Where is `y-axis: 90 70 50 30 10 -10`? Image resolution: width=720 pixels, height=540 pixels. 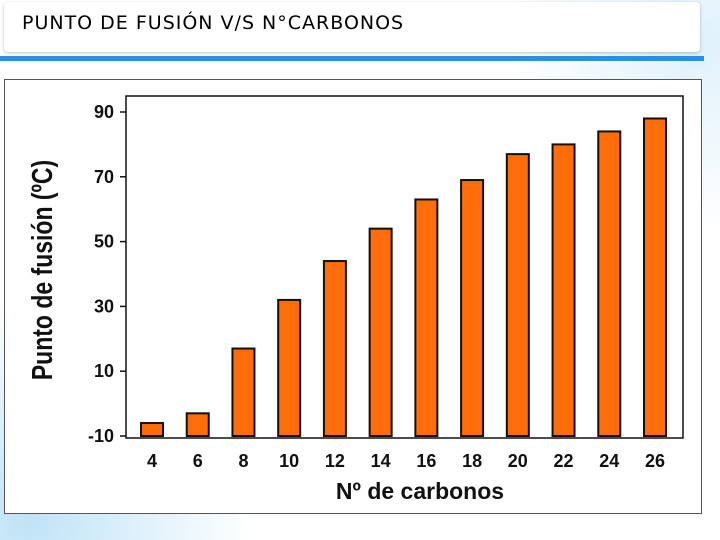
y-axis: 90 70 50 30 10 -10 is located at coordinates (107, 274).